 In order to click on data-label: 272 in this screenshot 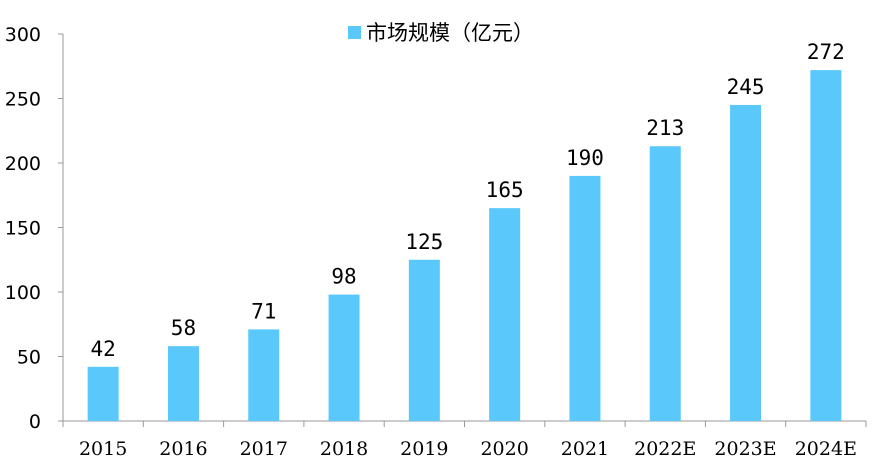, I will do `click(826, 52)`.